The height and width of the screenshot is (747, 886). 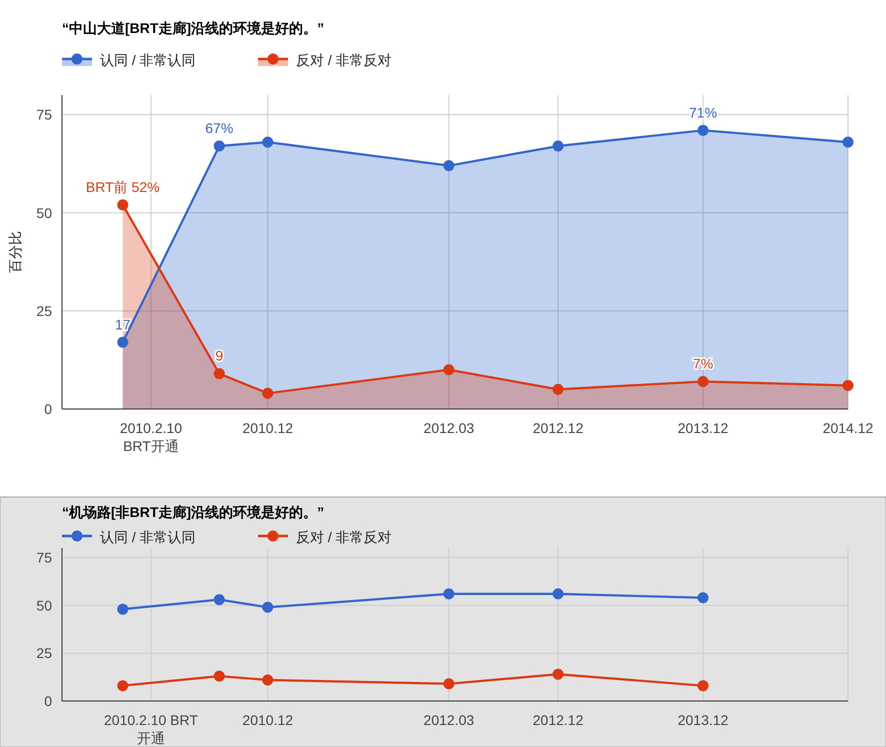 What do you see at coordinates (193, 512) in the screenshot?
I see `chart-title: “机场路[非BRT走廊]沿线的环境是好的。”` at bounding box center [193, 512].